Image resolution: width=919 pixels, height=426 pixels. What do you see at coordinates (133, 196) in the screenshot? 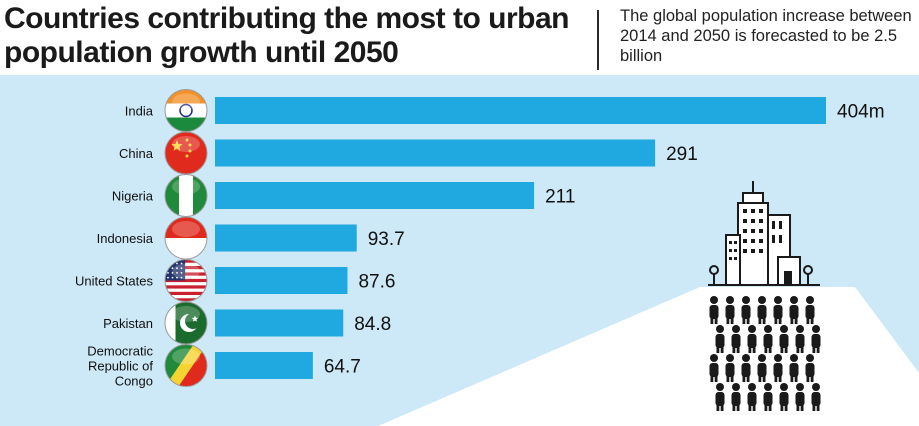
I see `category-label: Nigeria` at bounding box center [133, 196].